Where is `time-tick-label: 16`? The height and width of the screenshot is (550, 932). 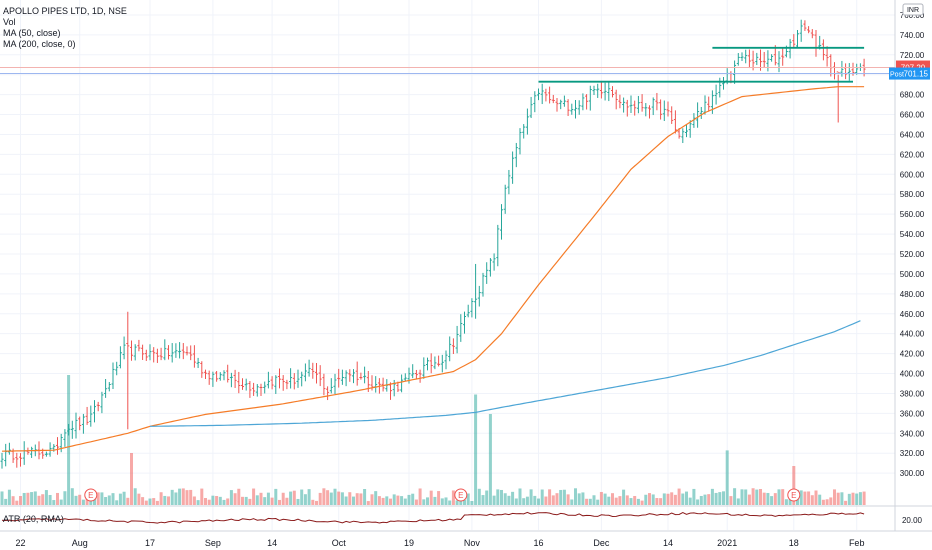 time-tick-label: 16 is located at coordinates (538, 543).